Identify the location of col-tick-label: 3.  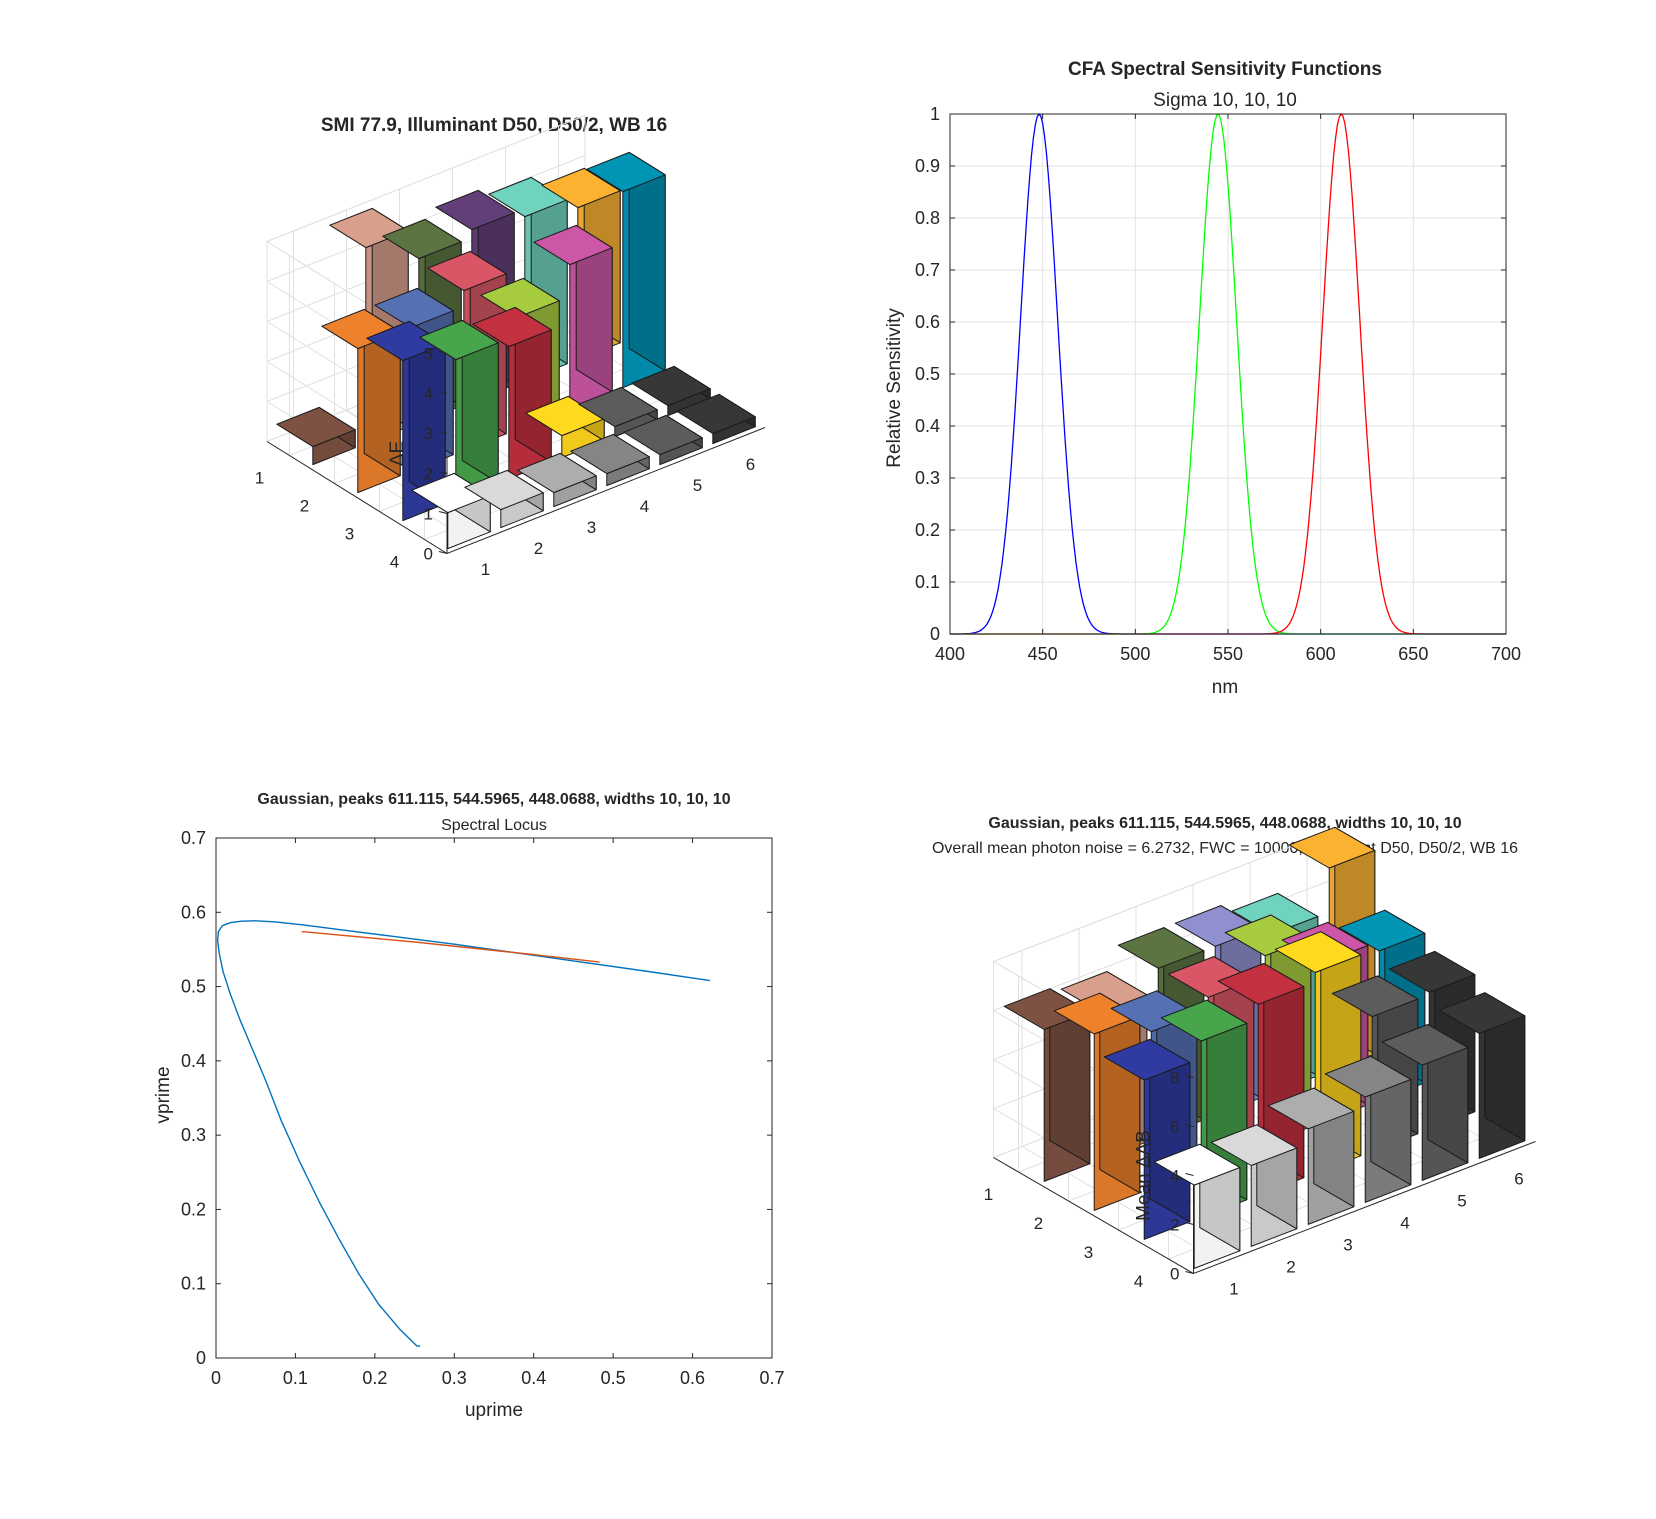
(591, 527).